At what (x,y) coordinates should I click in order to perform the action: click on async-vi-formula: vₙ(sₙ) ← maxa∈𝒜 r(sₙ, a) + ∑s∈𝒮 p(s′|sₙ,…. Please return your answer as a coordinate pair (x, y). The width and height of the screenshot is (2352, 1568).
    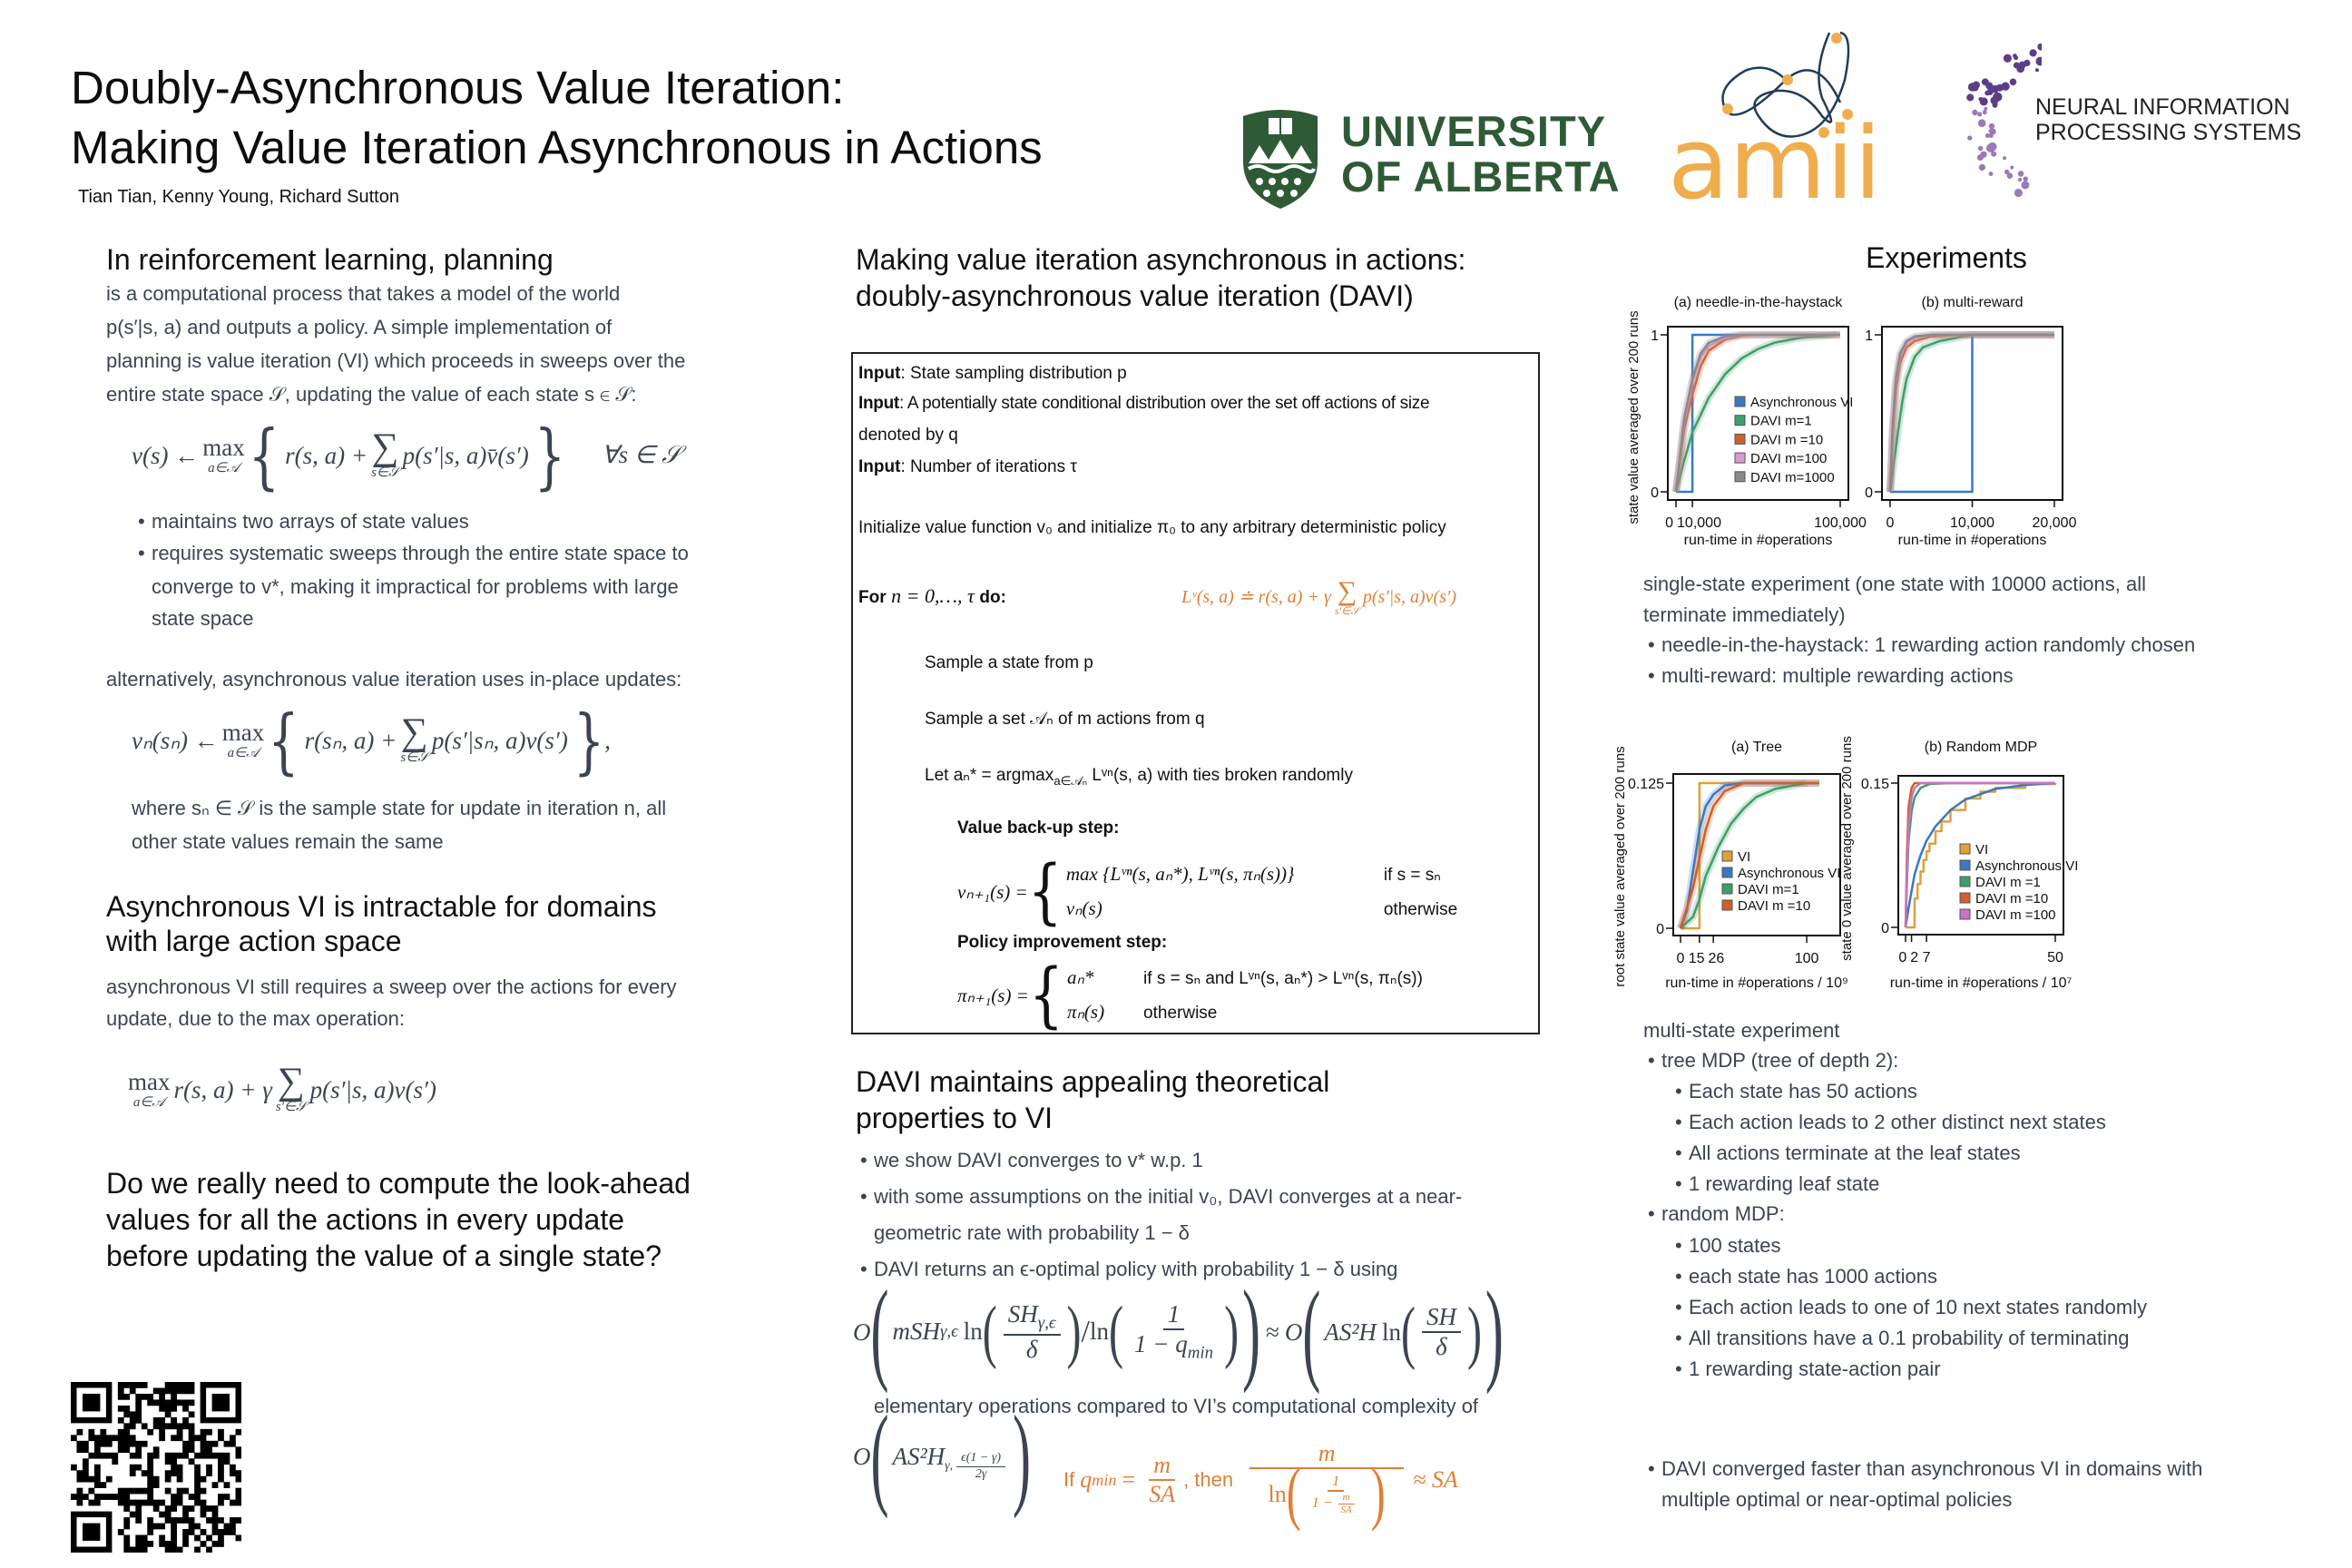
    Looking at the image, I should click on (371, 740).